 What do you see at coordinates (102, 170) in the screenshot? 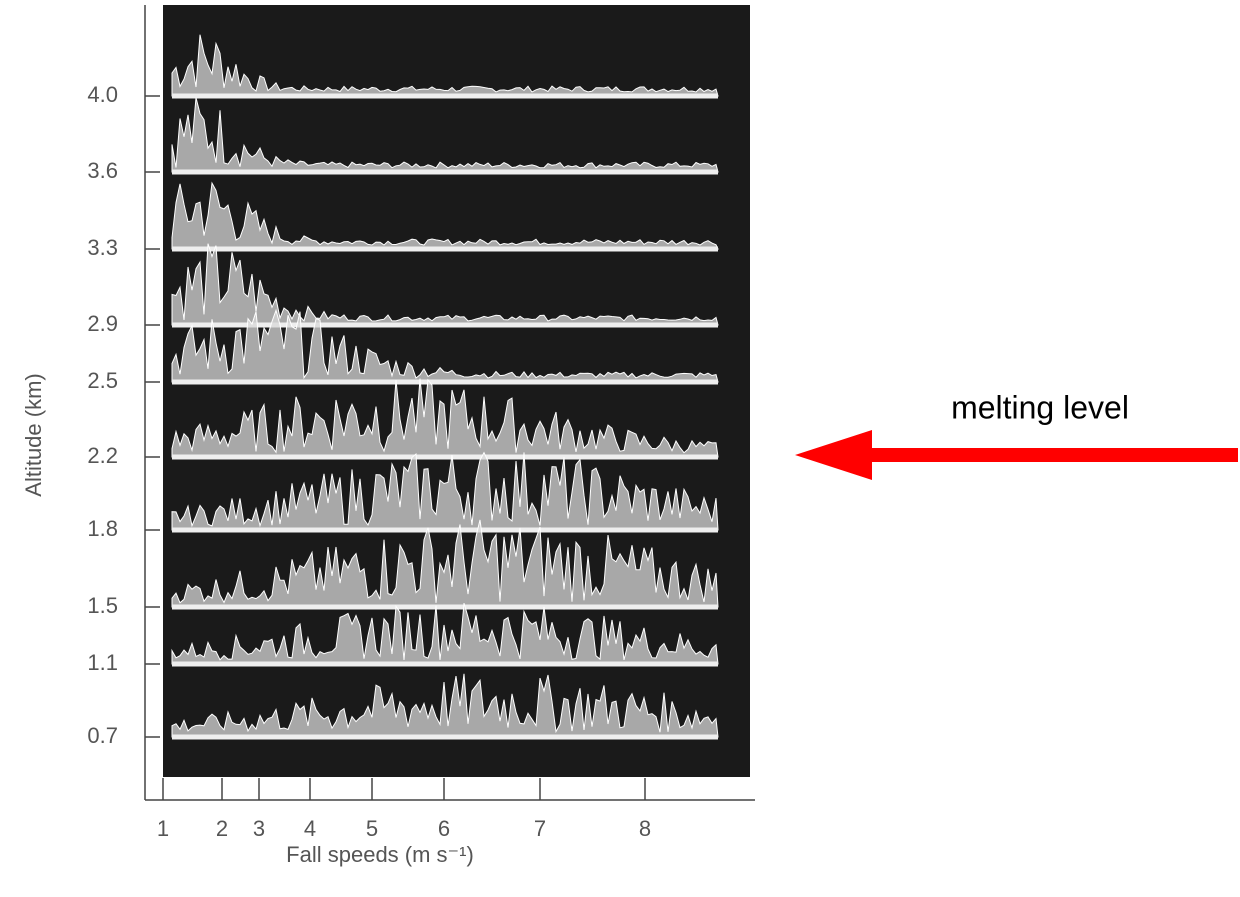
I see `y-tick-label: 3.6` at bounding box center [102, 170].